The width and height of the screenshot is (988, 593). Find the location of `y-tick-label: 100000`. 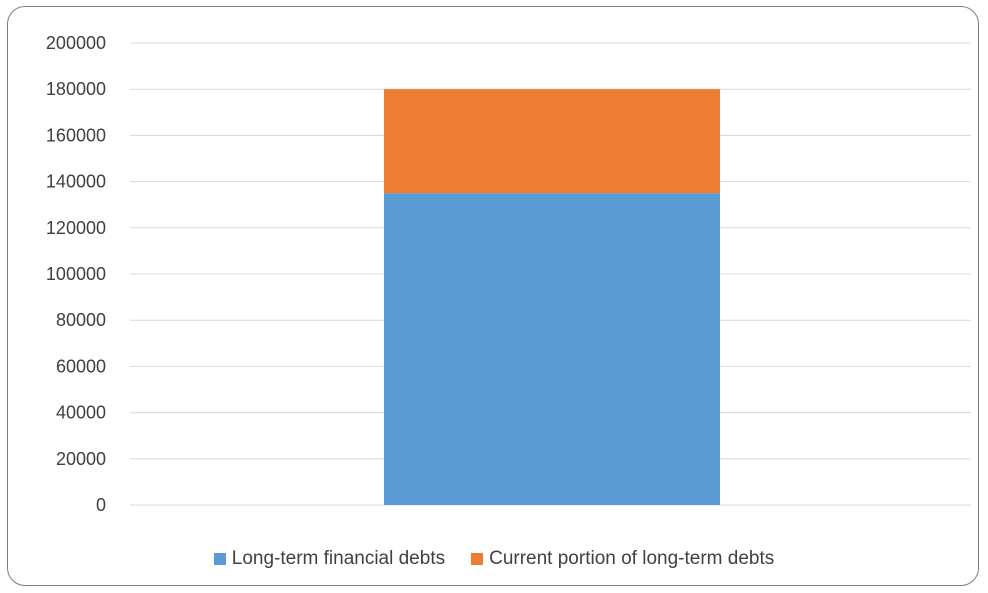

y-tick-label: 100000 is located at coordinates (76, 274).